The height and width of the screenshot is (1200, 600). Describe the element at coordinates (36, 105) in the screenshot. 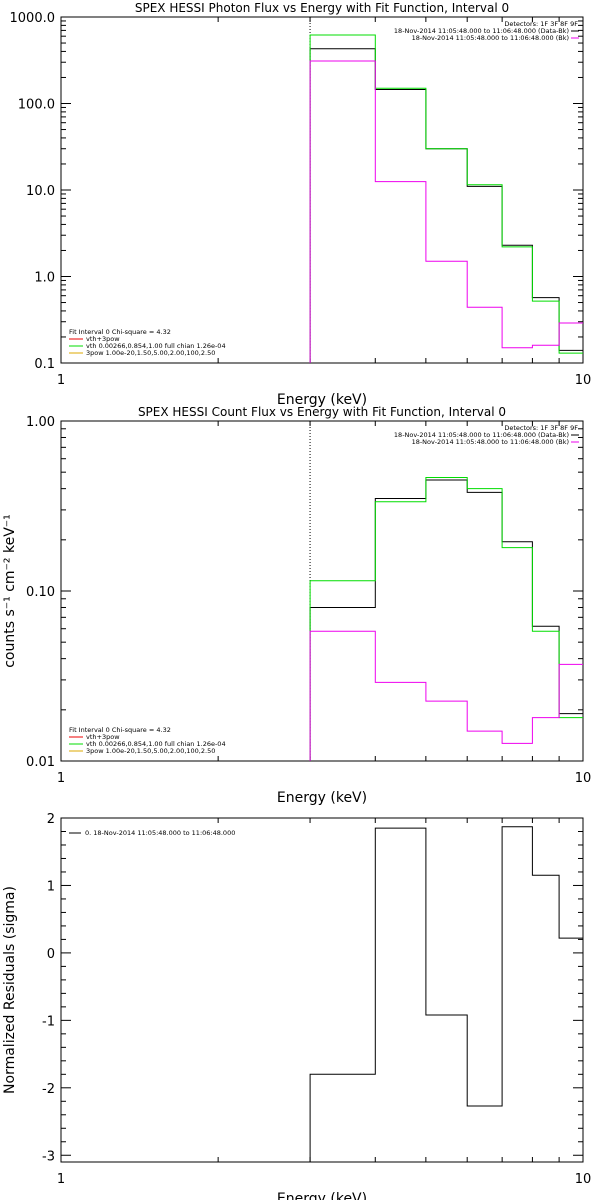

I see `y-tick-label: 100.0` at that location.